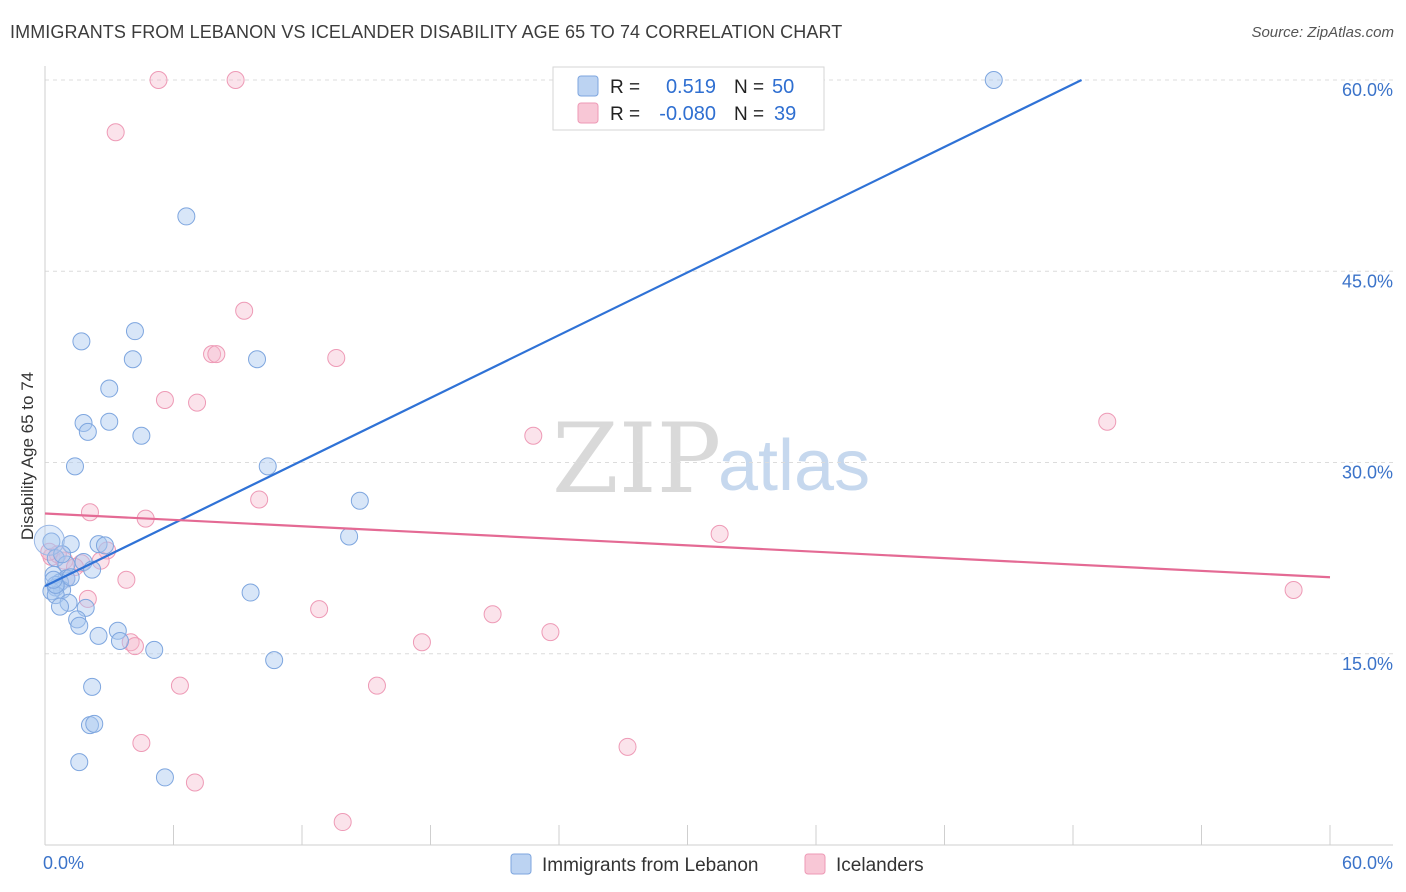 This screenshot has width=1406, height=892. Describe the element at coordinates (785, 114) in the screenshot. I see `legend-n-value-pink: 39` at that location.